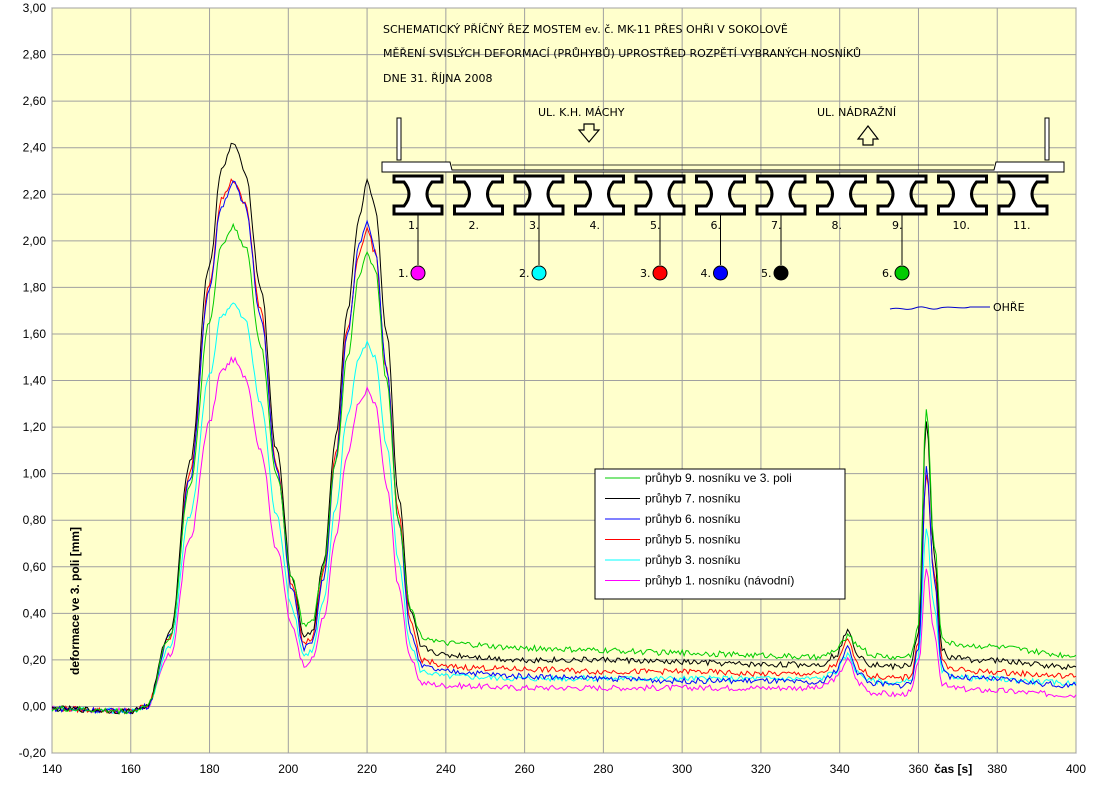 The image size is (1095, 793). What do you see at coordinates (1022, 225) in the screenshot?
I see `beam-number: 11.` at bounding box center [1022, 225].